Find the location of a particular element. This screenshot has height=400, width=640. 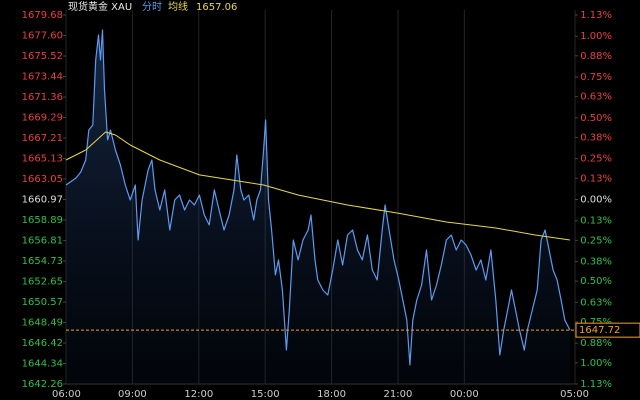

y-tick-label: 1652.65 is located at coordinates (42, 282).